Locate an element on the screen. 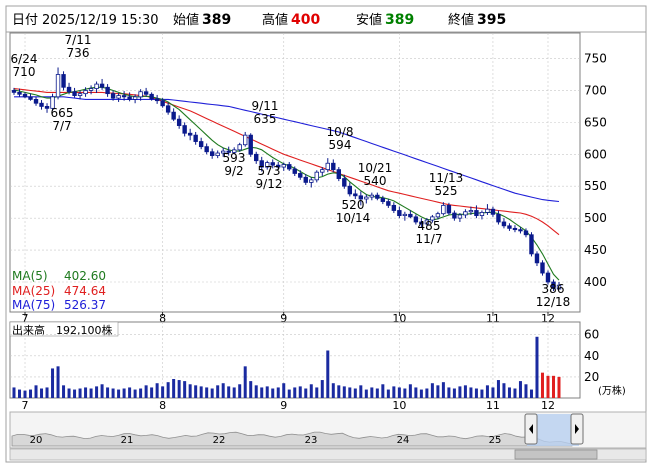  low-value: 389 is located at coordinates (399, 20).